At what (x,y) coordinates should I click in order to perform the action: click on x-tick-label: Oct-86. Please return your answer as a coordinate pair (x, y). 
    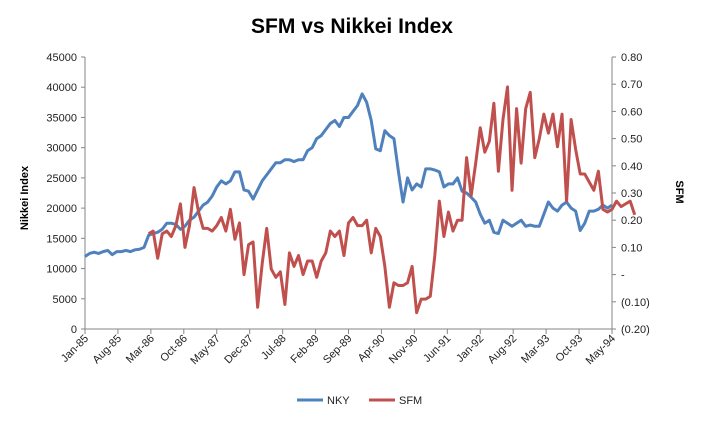
    Looking at the image, I should click on (174, 349).